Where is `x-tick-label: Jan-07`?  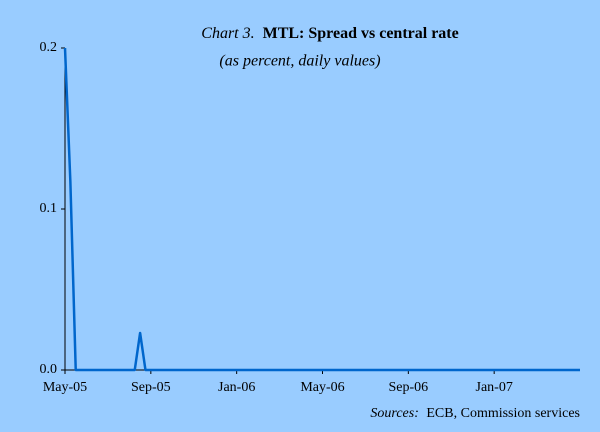
x-tick-label: Jan-07 is located at coordinates (494, 387).